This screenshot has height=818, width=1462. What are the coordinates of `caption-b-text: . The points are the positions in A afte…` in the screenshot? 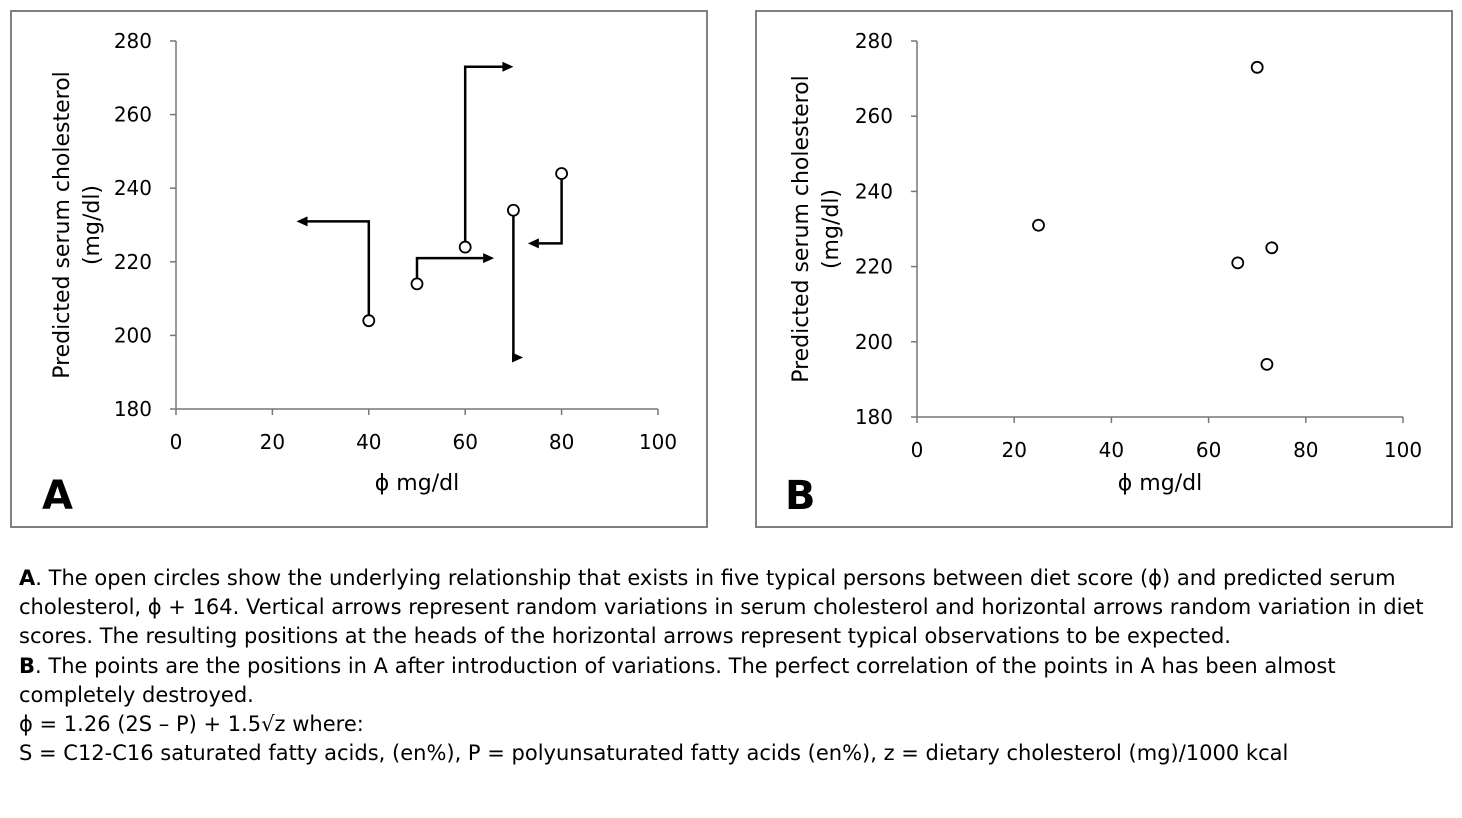 It's located at (677, 680).